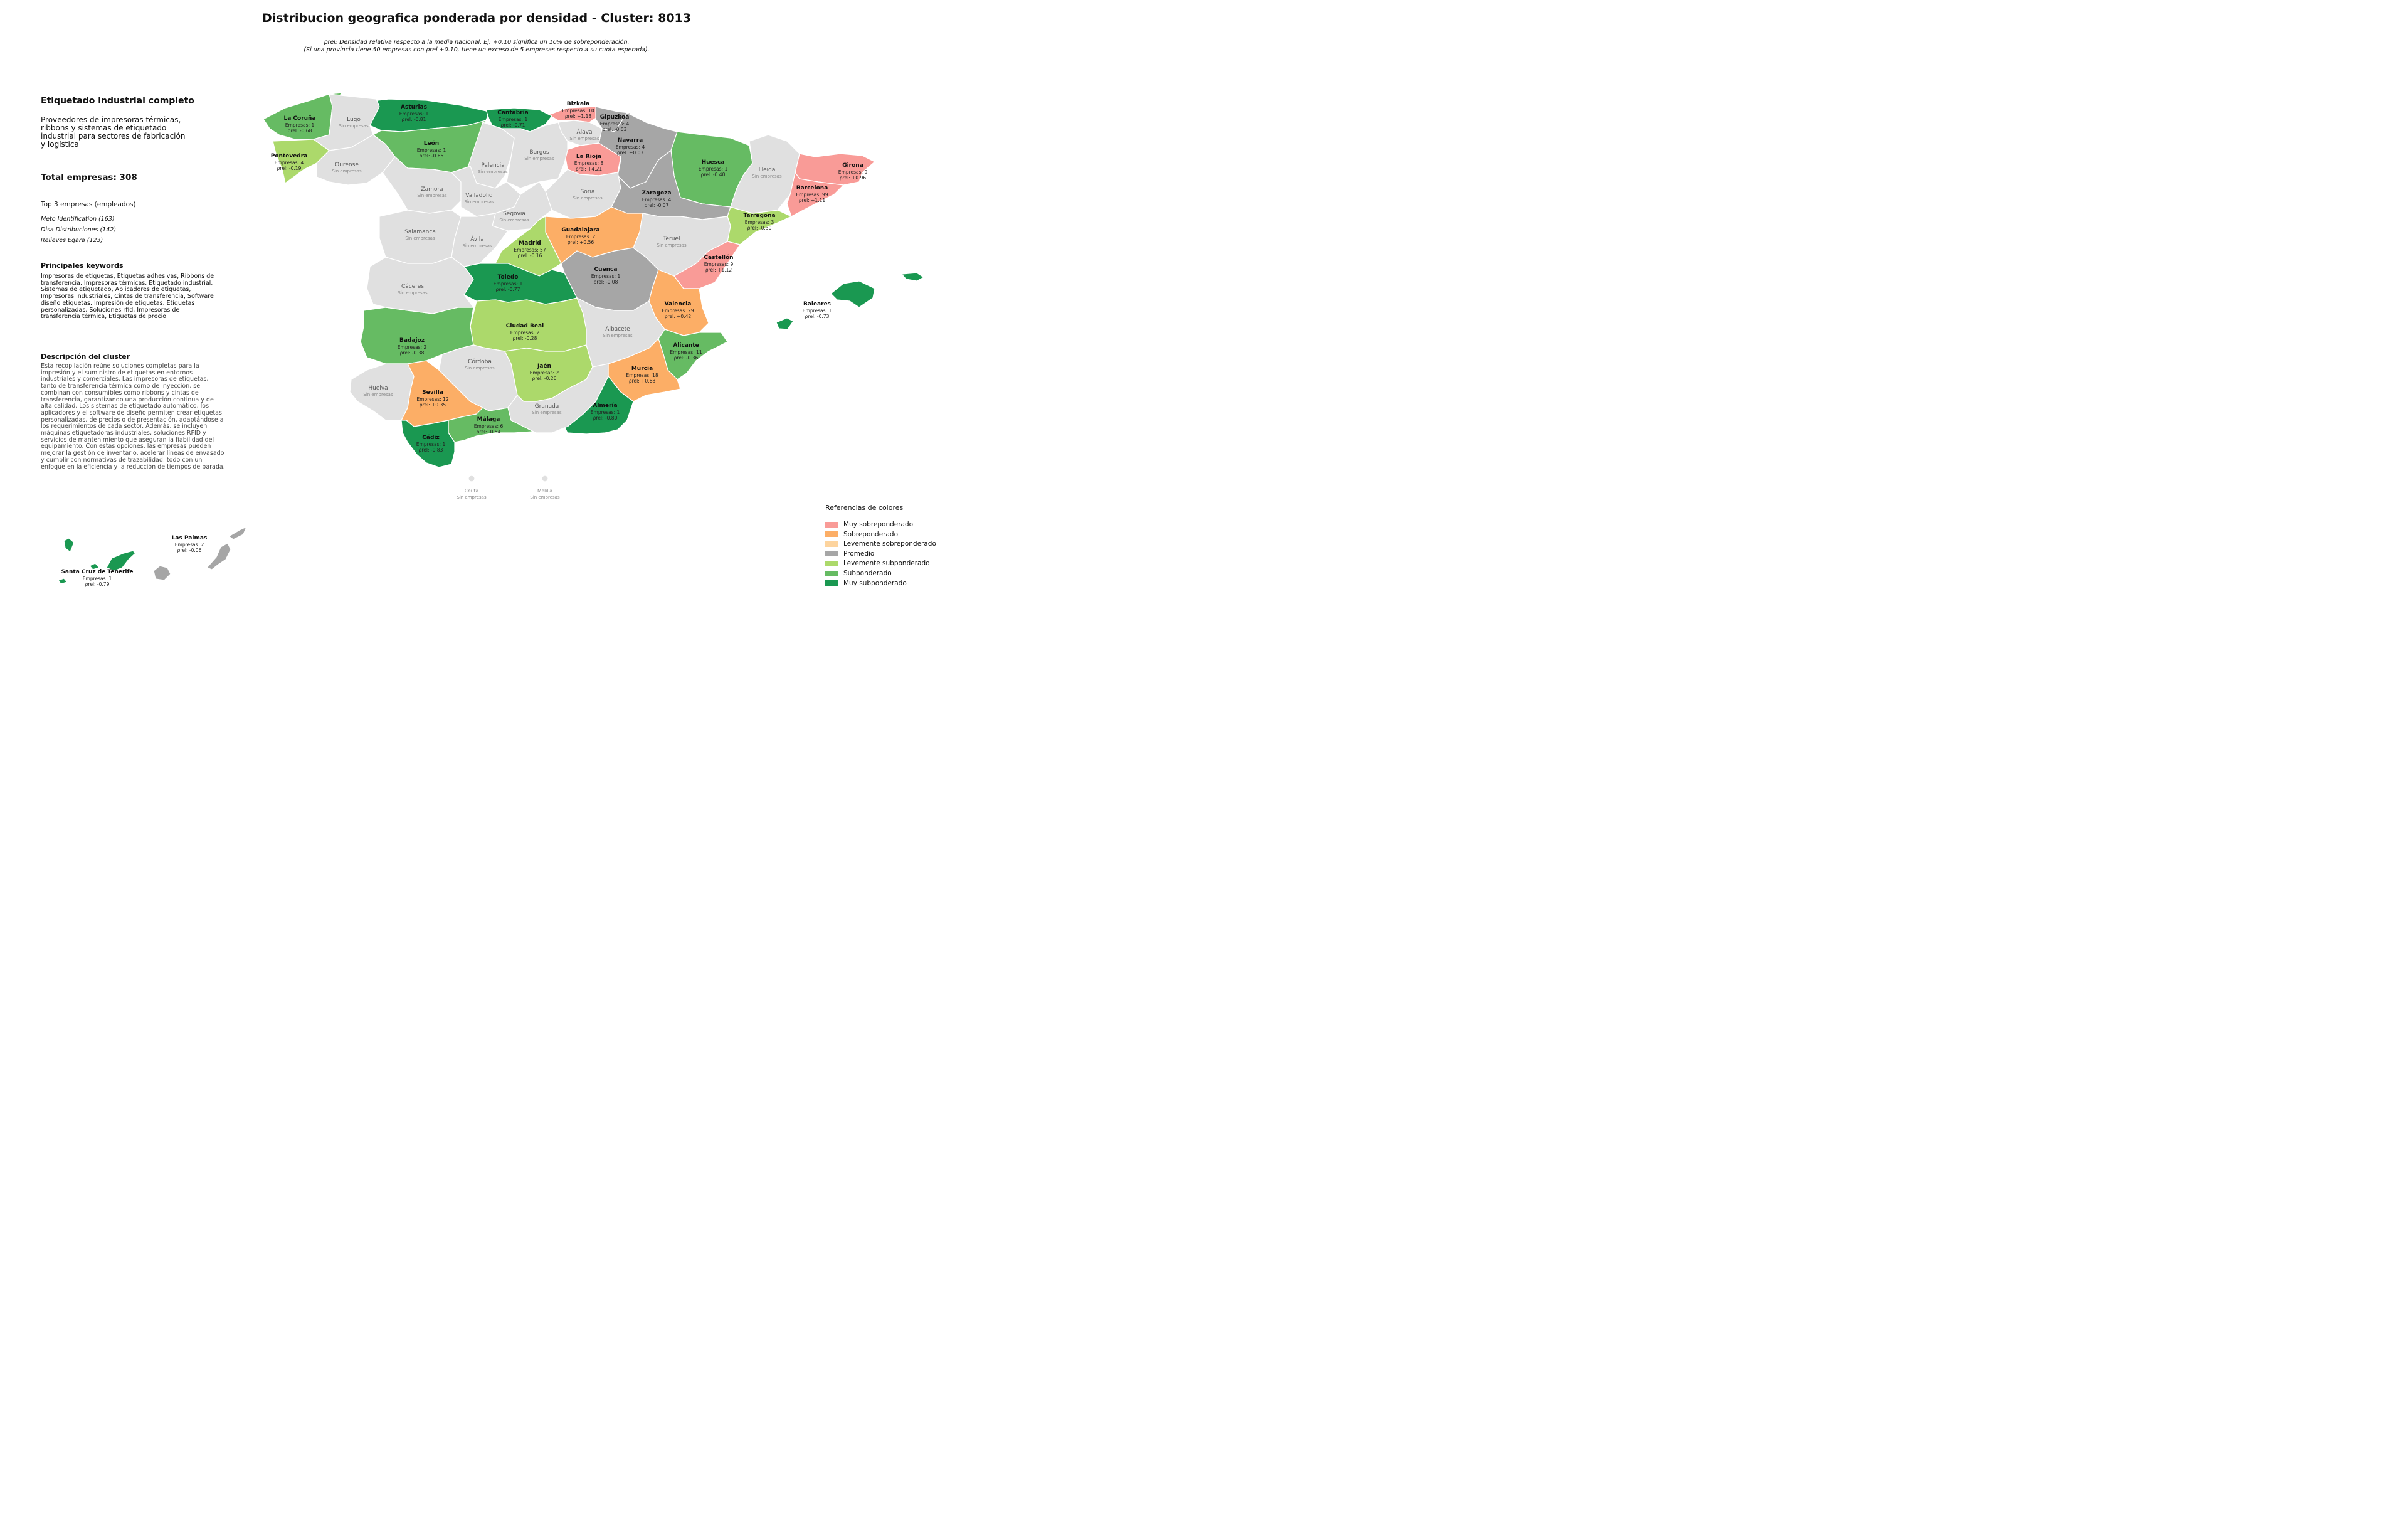 The image size is (2408, 1528). What do you see at coordinates (78, 219) in the screenshot?
I see `top-company-1: Meto Identification (163)` at bounding box center [78, 219].